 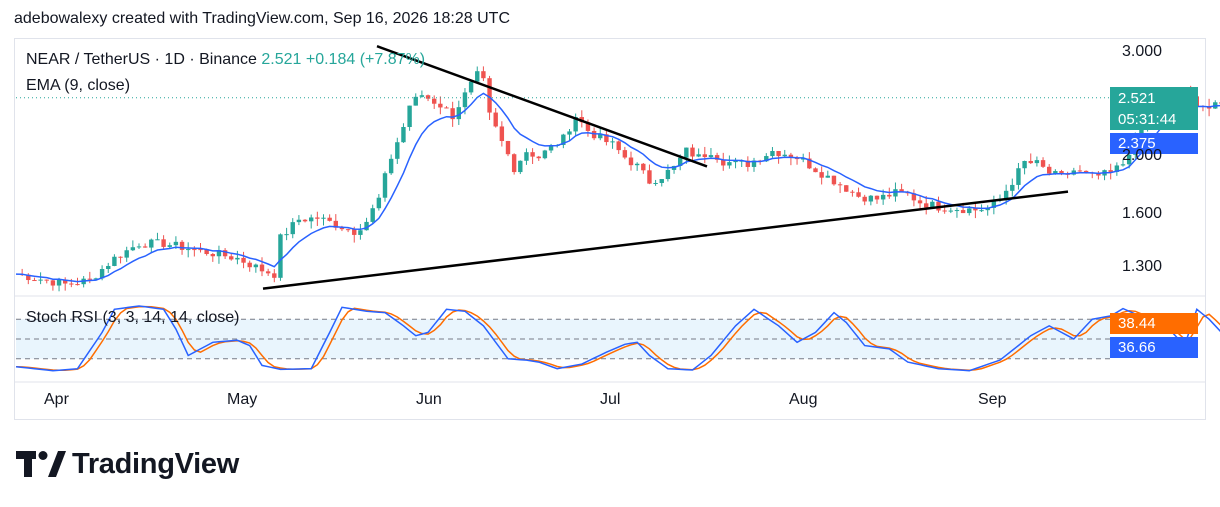 What do you see at coordinates (78, 85) in the screenshot?
I see `ema-legend: EMA (9, close)` at bounding box center [78, 85].